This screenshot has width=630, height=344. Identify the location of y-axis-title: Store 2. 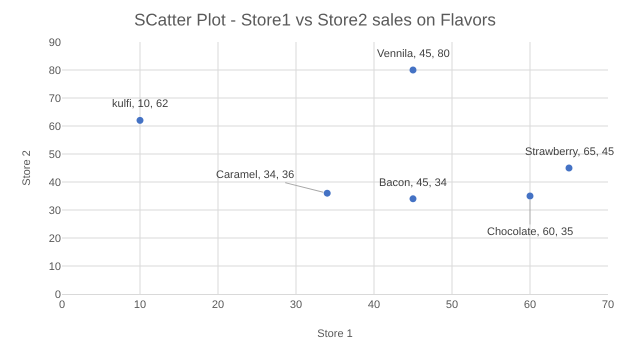
(27, 168).